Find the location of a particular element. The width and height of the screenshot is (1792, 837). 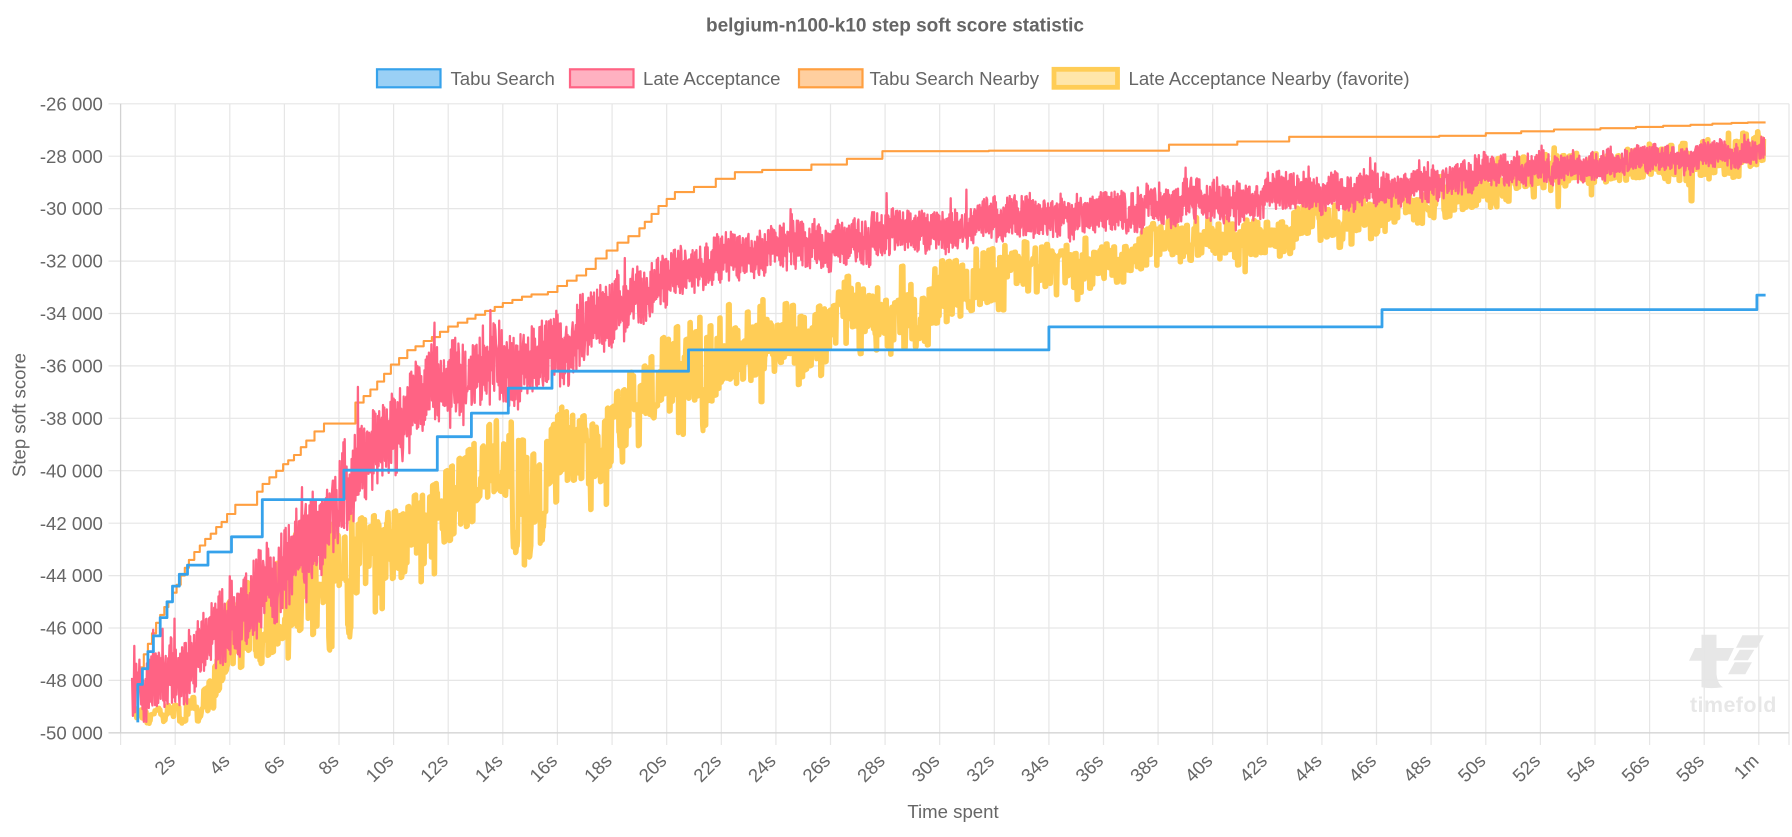

svg-text: -50 000 is located at coordinates (71, 732).